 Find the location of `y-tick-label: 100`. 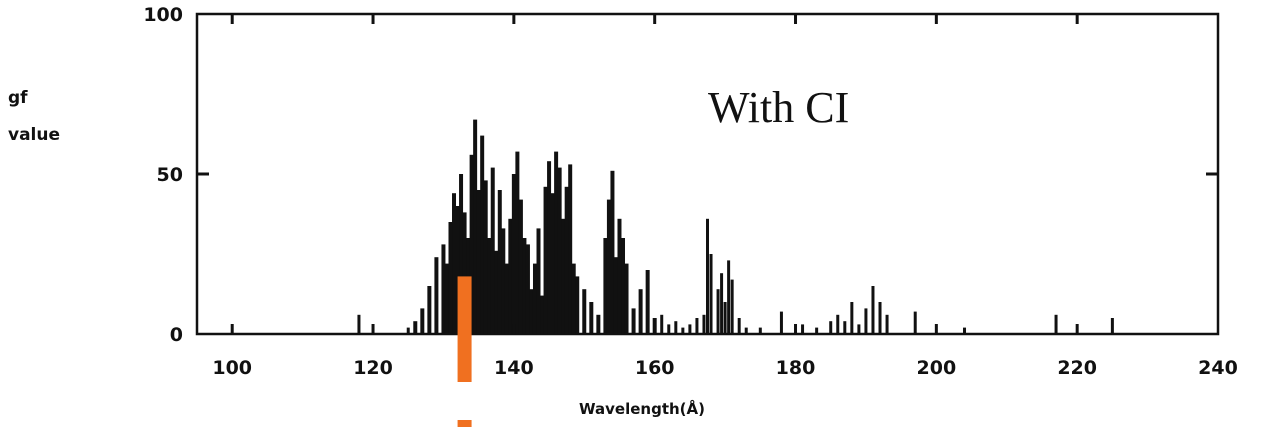

y-tick-label: 100 is located at coordinates (163, 15).